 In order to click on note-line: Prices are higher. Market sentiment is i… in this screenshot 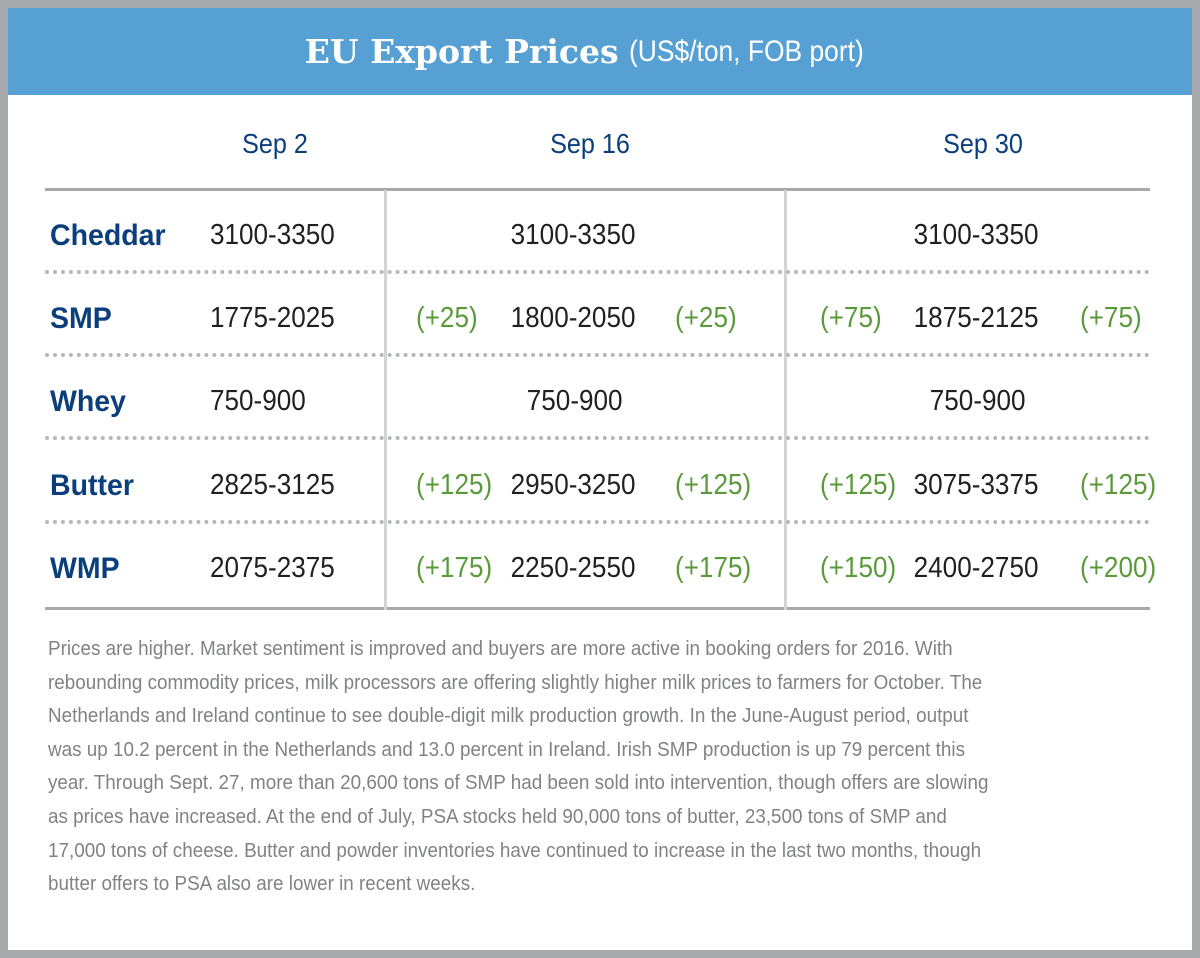, I will do `click(500, 648)`.